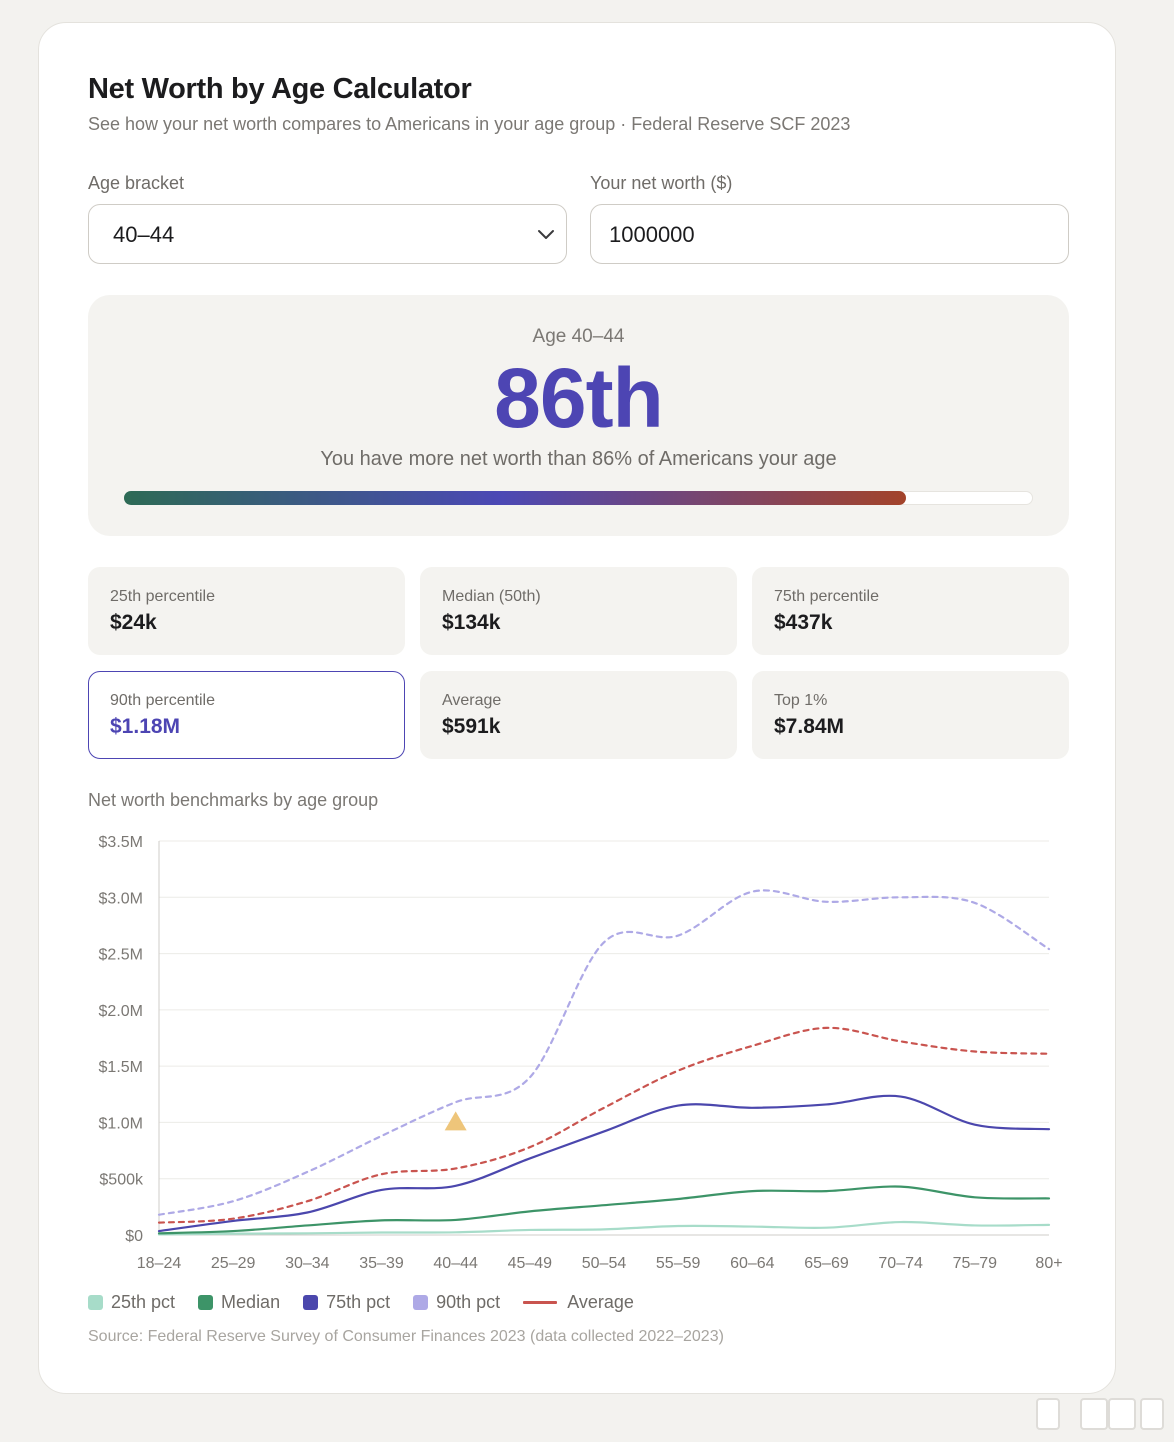 The height and width of the screenshot is (1442, 1174). Describe the element at coordinates (121, 955) in the screenshot. I see `y-tick-label: $2.5M` at that location.